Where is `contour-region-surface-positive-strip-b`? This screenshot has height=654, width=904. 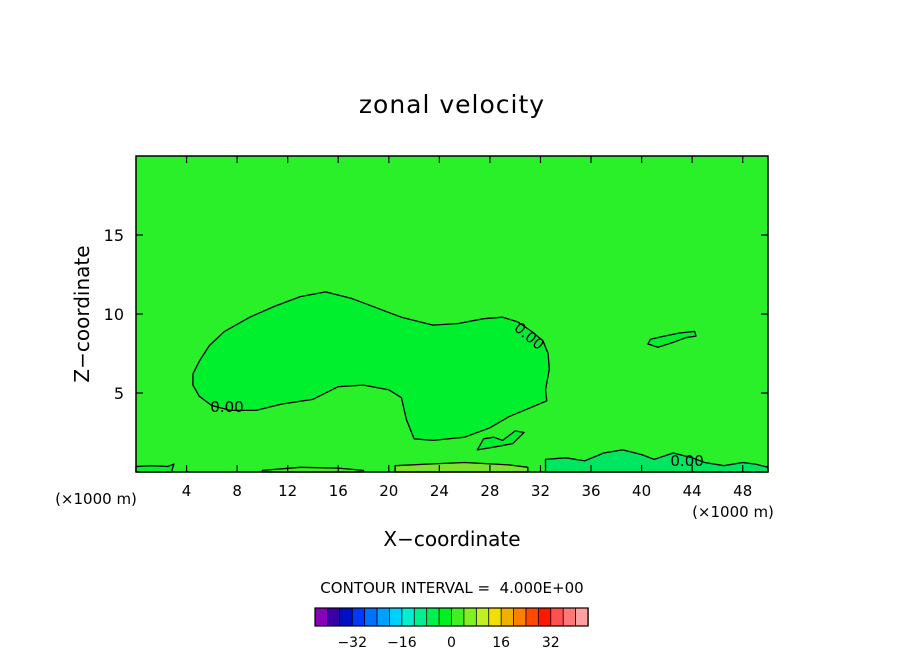
contour-region-surface-positive-strip-b is located at coordinates (461, 467).